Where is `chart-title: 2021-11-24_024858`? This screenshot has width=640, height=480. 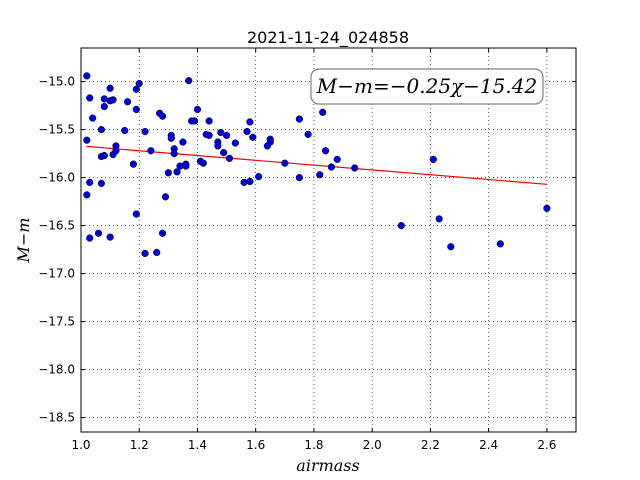
chart-title: 2021-11-24_024858 is located at coordinates (328, 38).